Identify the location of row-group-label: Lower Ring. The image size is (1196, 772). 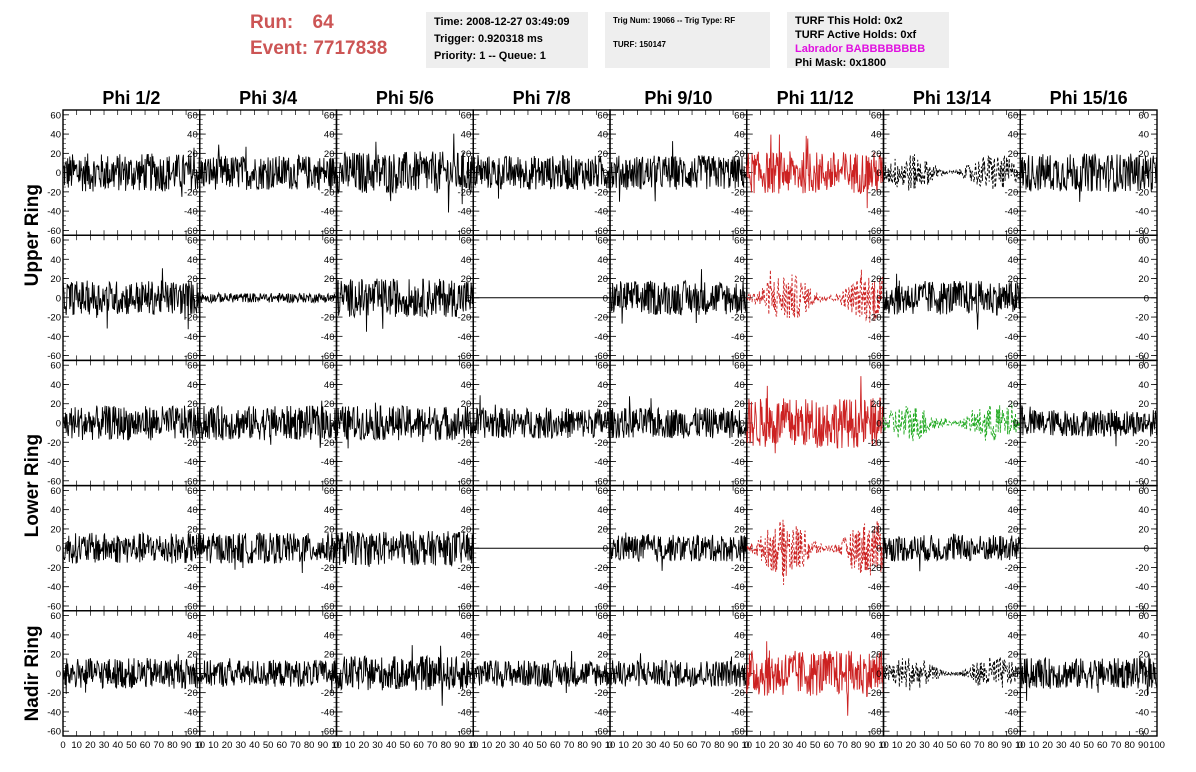
(32, 485).